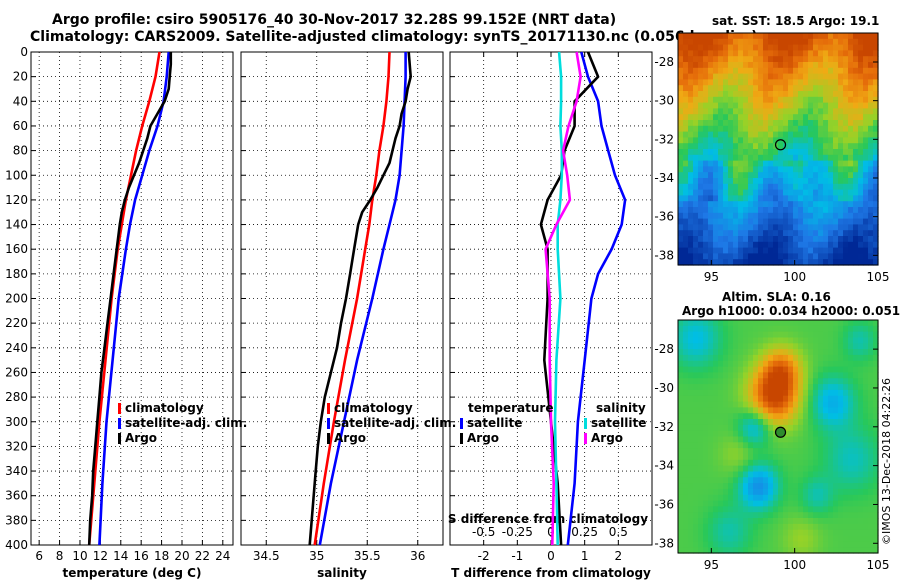 This screenshot has height=580, width=900. What do you see at coordinates (584, 532) in the screenshot?
I see `top-tick-label-diff: 0.25` at bounding box center [584, 532].